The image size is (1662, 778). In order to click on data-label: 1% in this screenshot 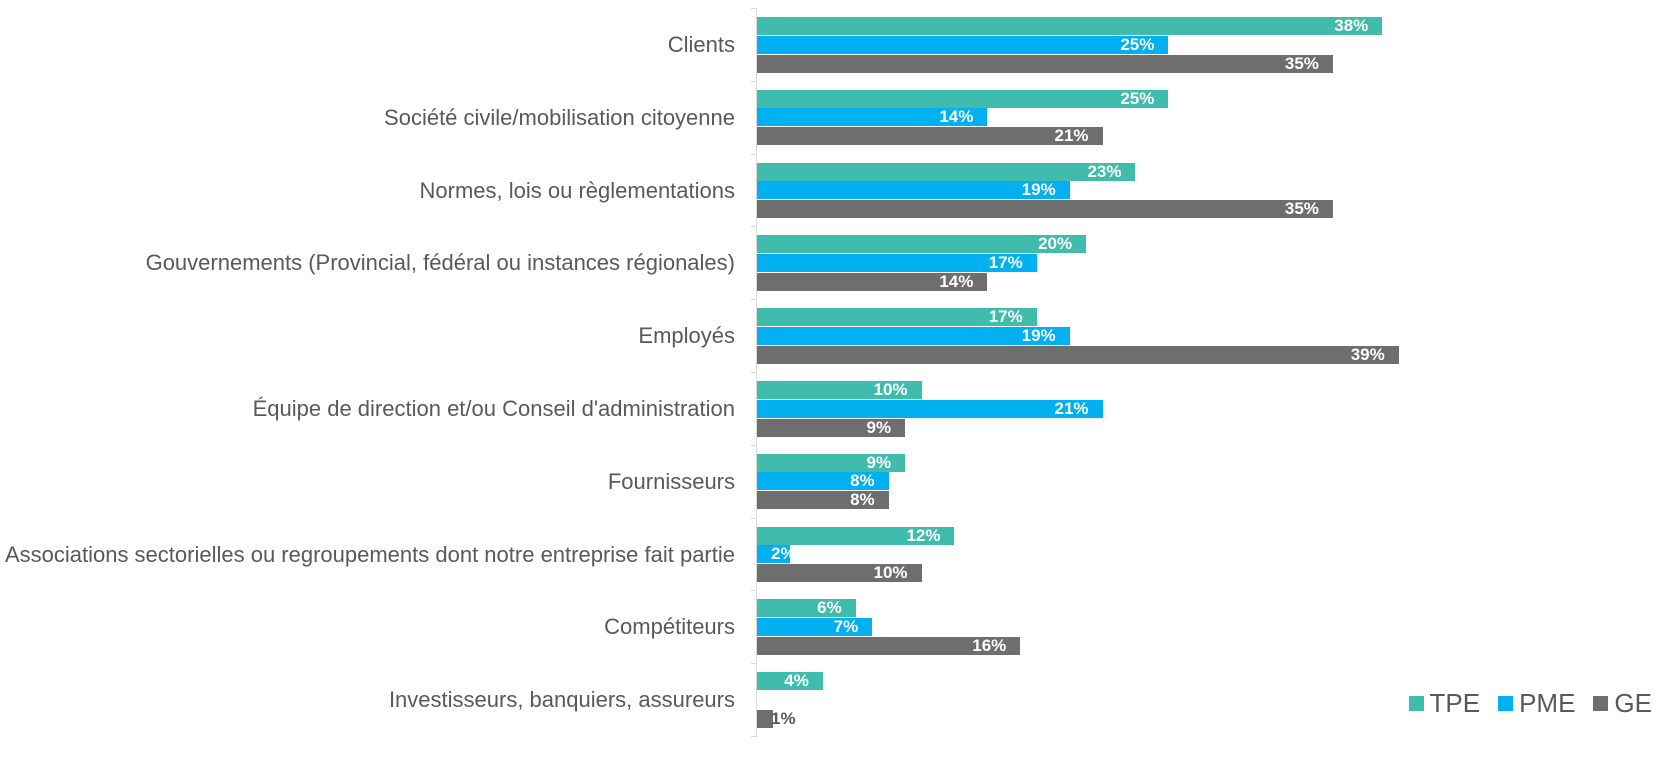, I will do `click(783, 718)`.